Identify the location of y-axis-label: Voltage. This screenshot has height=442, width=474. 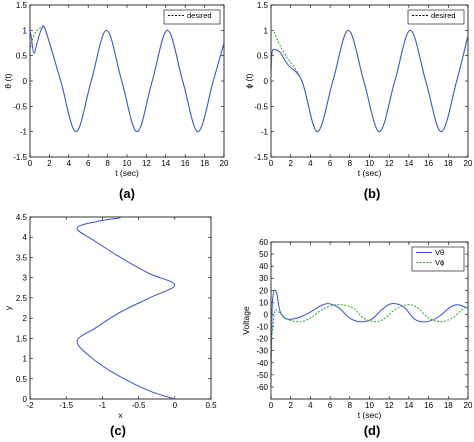
(246, 320).